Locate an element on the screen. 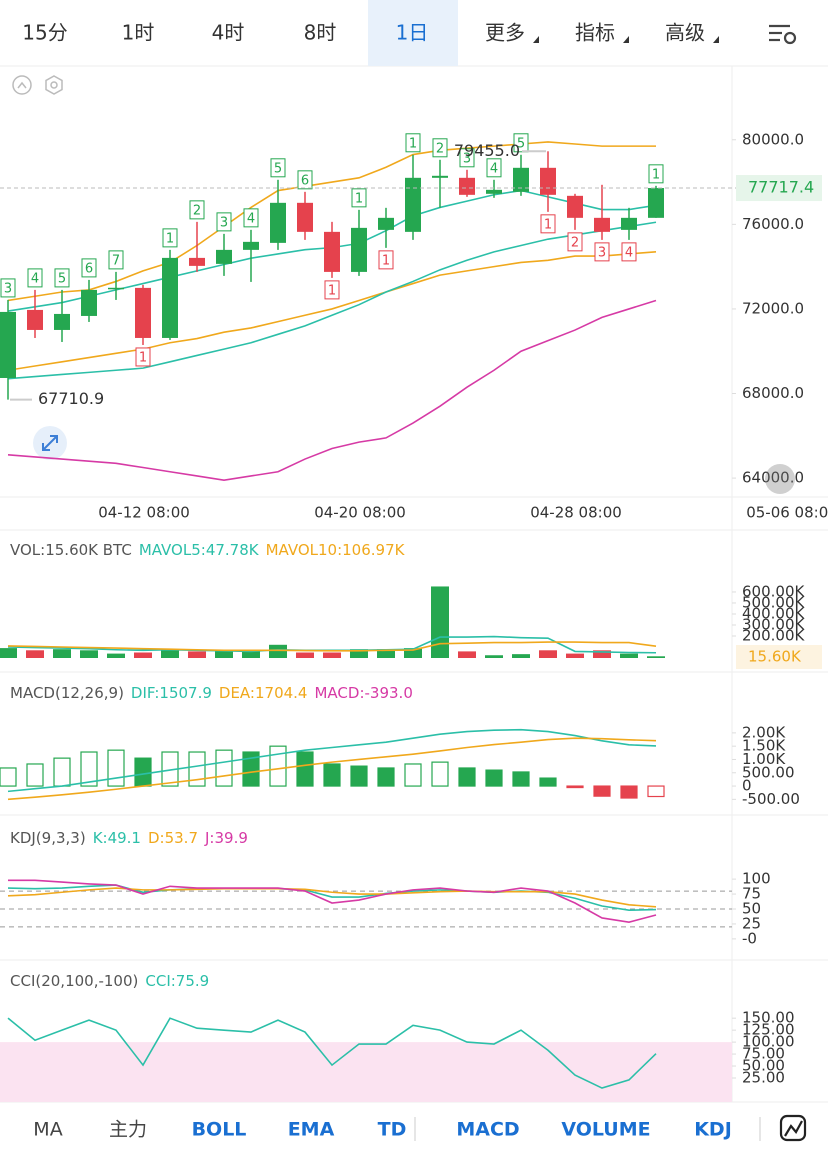  last-price-label: 77717.4 is located at coordinates (781, 187).